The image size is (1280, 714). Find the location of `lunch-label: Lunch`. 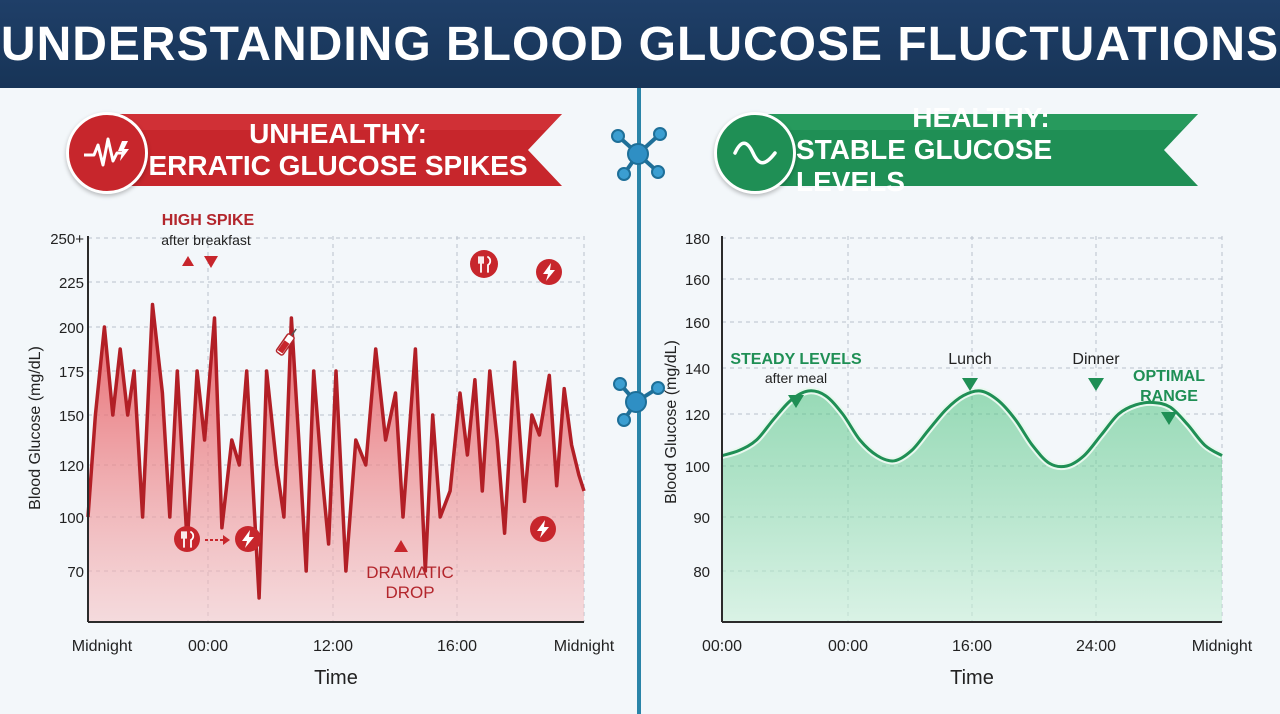

lunch-label: Lunch is located at coordinates (970, 359).